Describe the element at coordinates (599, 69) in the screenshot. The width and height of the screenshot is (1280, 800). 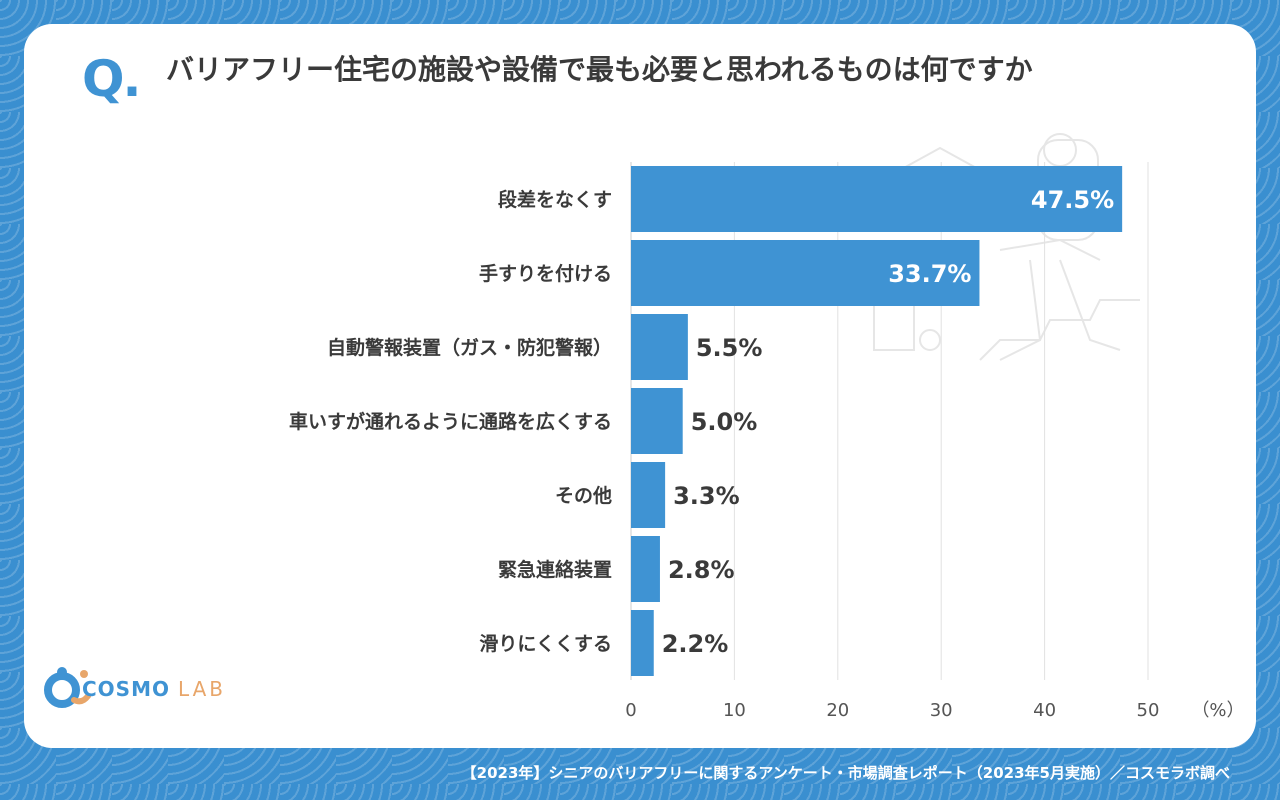
I see `chart-title: バリアフリー住宅の施設や設備で最も必要と思われるものは何ですか` at that location.